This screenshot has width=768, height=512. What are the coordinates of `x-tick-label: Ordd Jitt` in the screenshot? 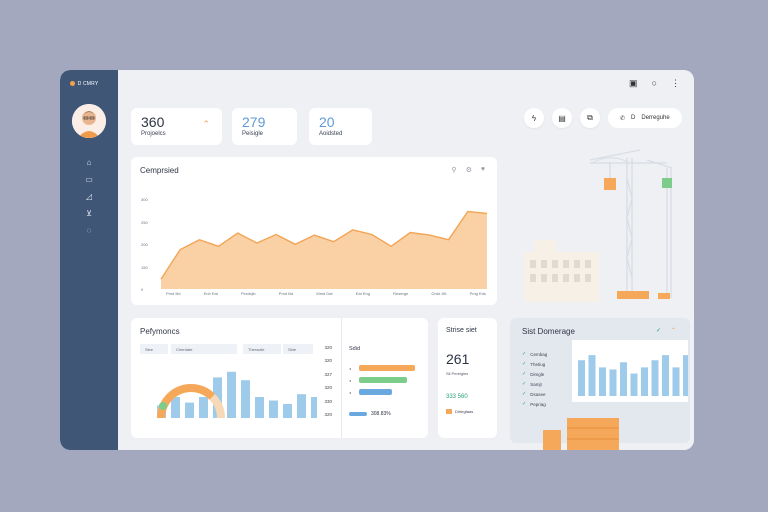 It's located at (439, 293).